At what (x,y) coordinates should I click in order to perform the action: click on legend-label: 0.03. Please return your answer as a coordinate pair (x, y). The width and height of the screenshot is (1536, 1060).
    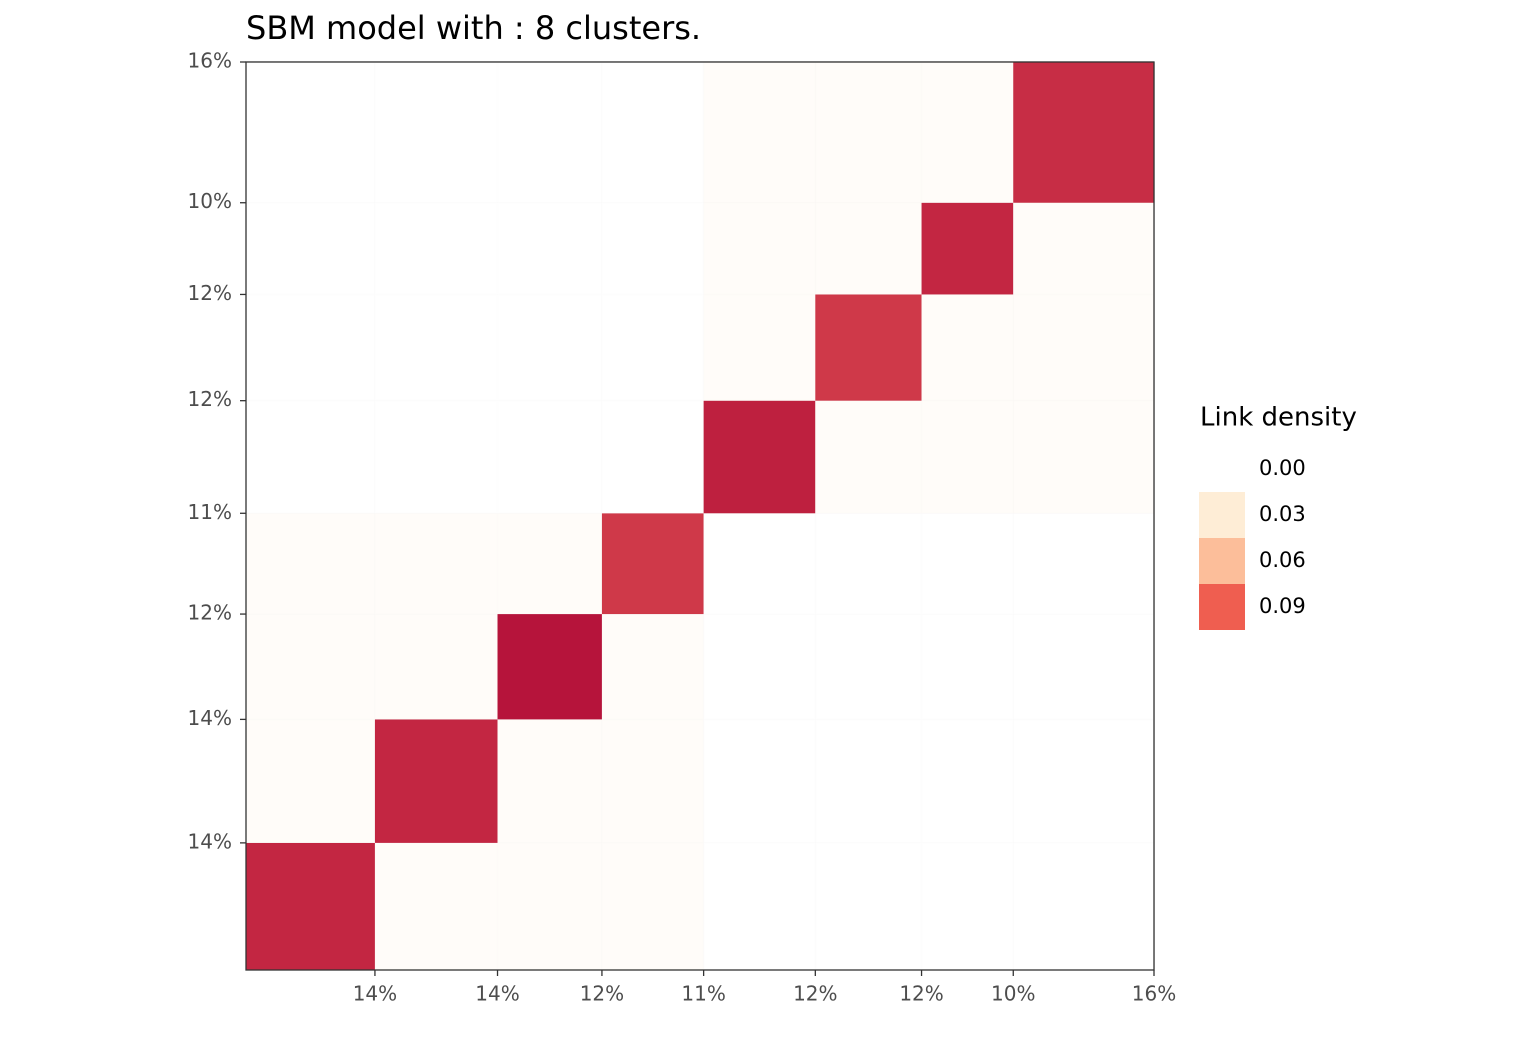
    Looking at the image, I should click on (1282, 514).